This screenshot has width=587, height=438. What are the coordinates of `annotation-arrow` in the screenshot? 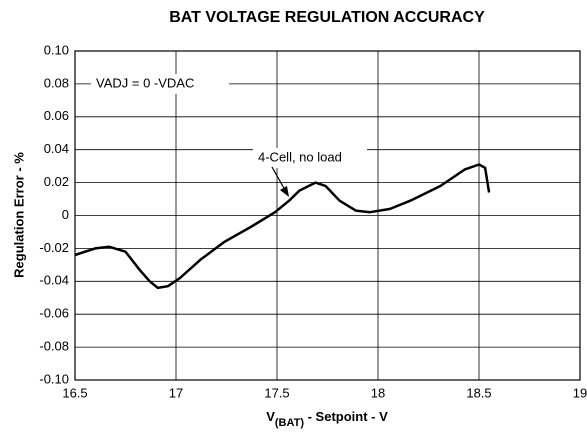 It's located at (278, 178).